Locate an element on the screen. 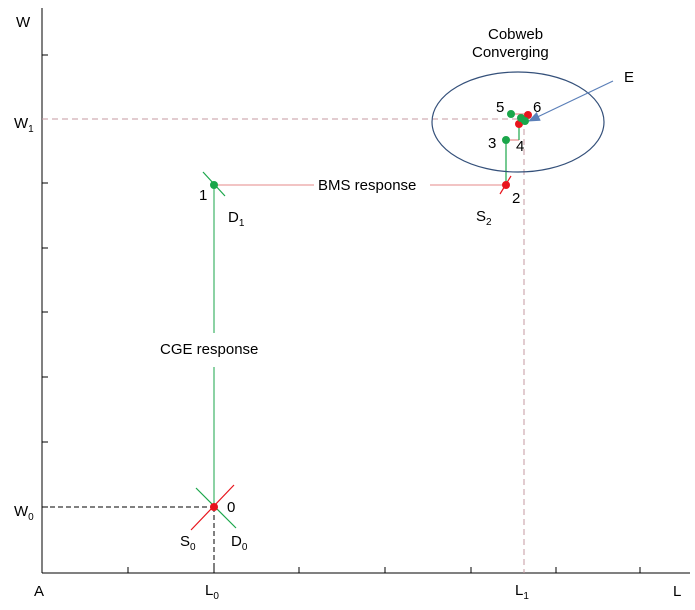 Image resolution: width=695 pixels, height=610 pixels. cobweb-label-line2: Converging is located at coordinates (510, 52).